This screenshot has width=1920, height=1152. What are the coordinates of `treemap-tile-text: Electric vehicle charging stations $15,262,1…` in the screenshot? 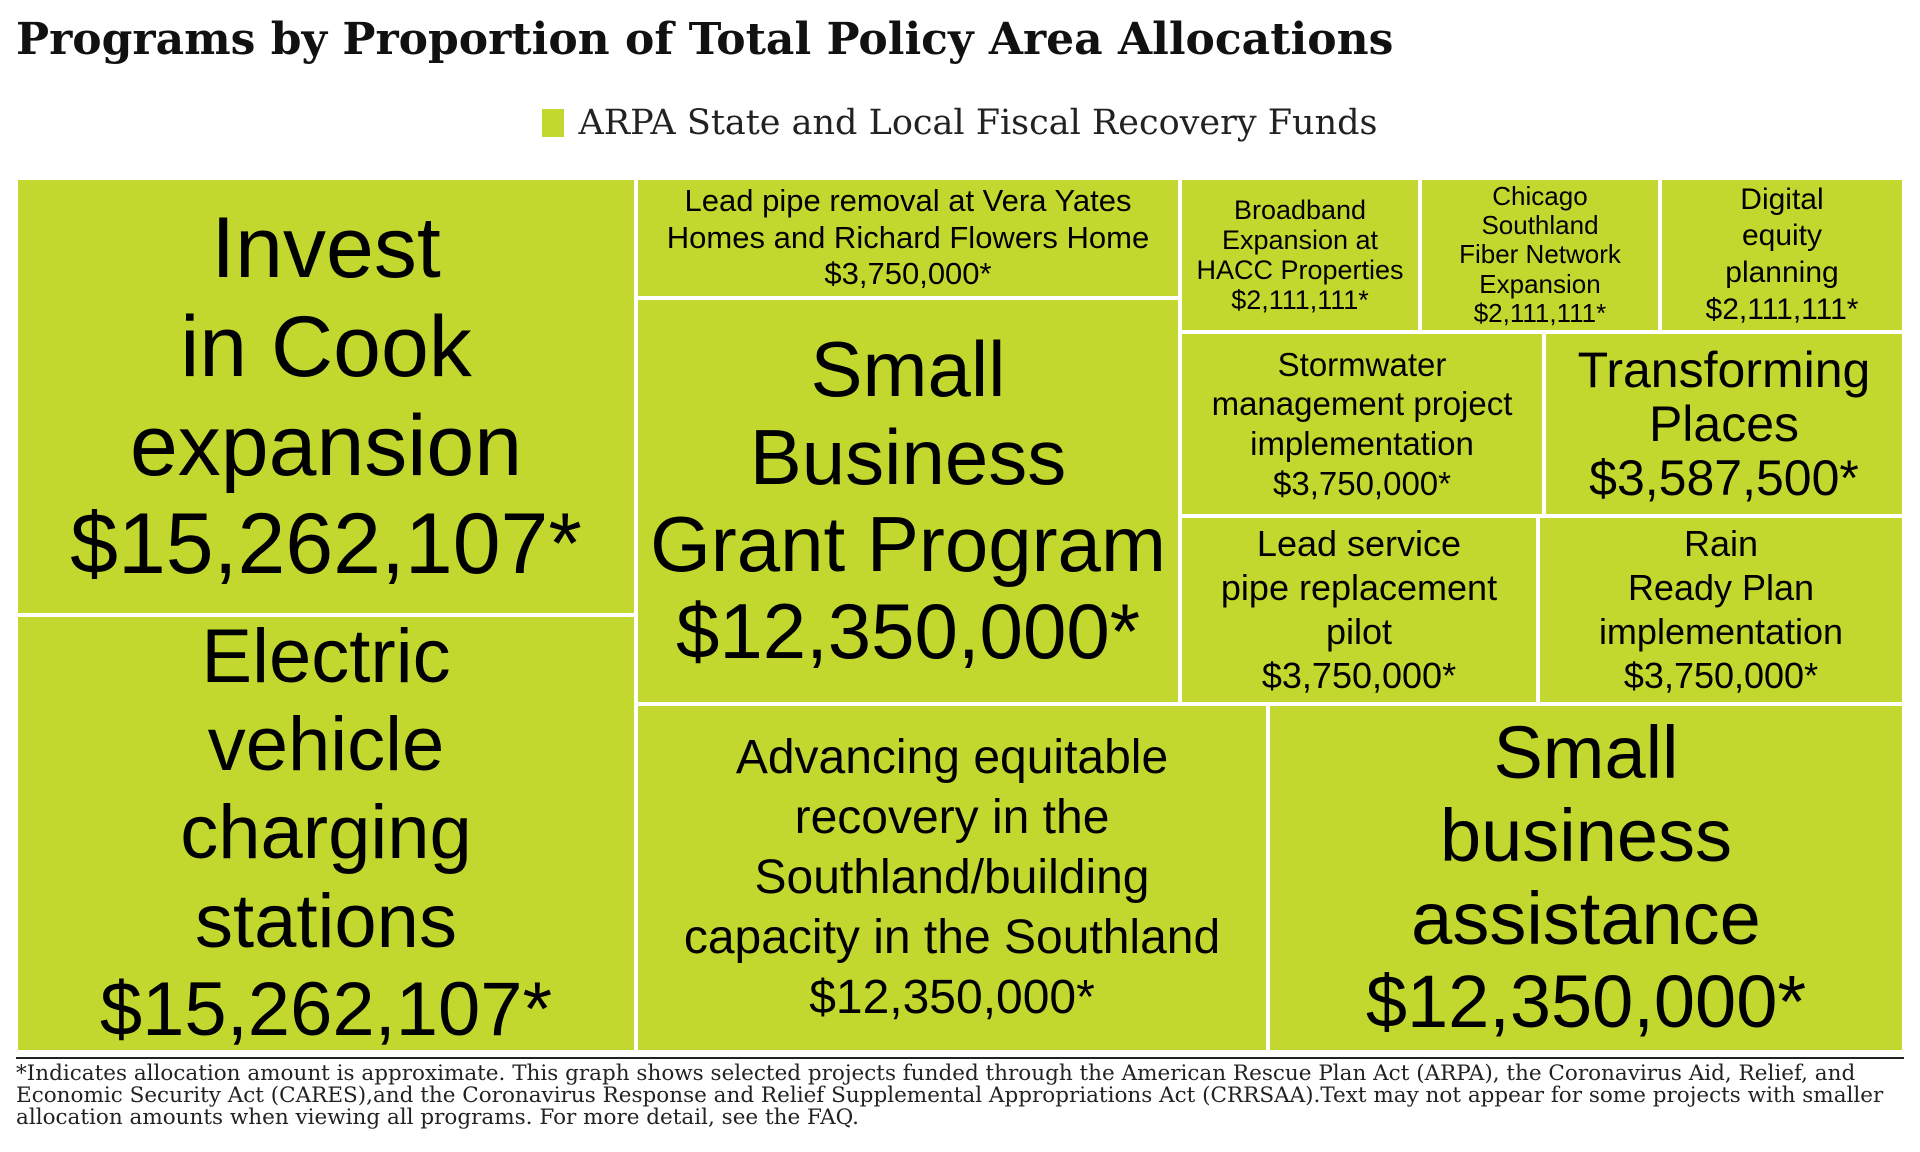 It's located at (326, 833).